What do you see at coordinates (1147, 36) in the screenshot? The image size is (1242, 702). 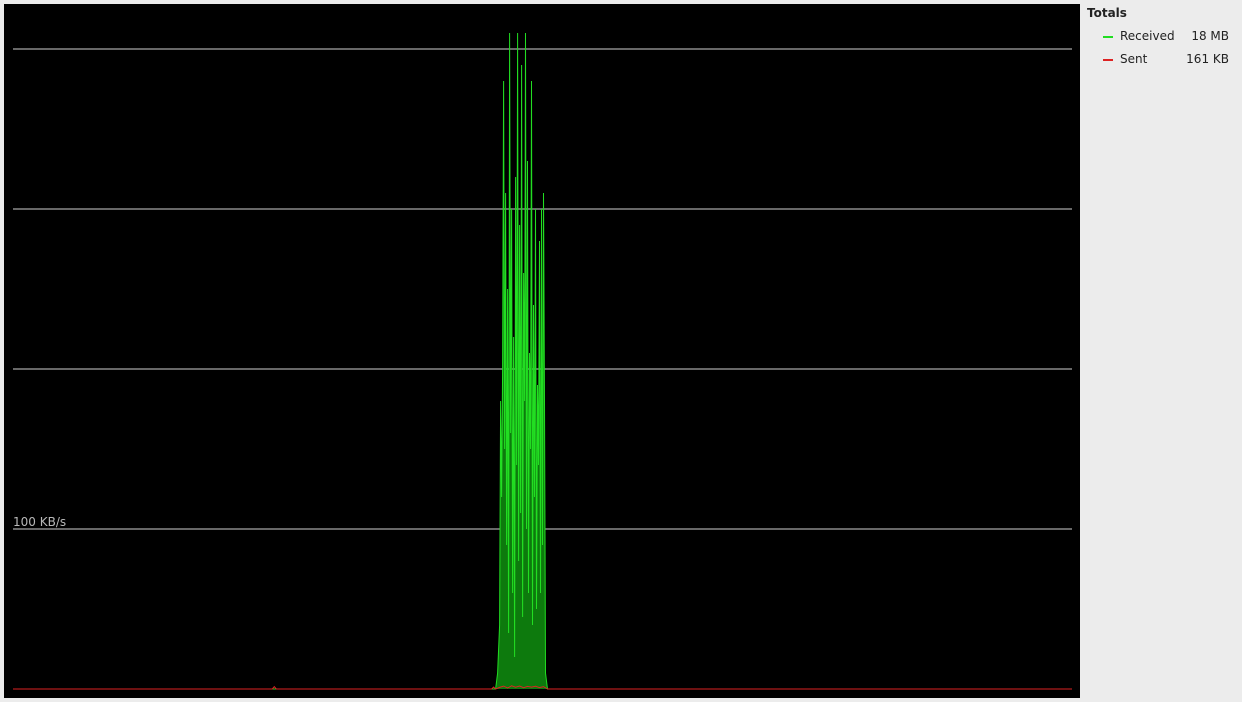 I see `legend-label-received: Received` at bounding box center [1147, 36].